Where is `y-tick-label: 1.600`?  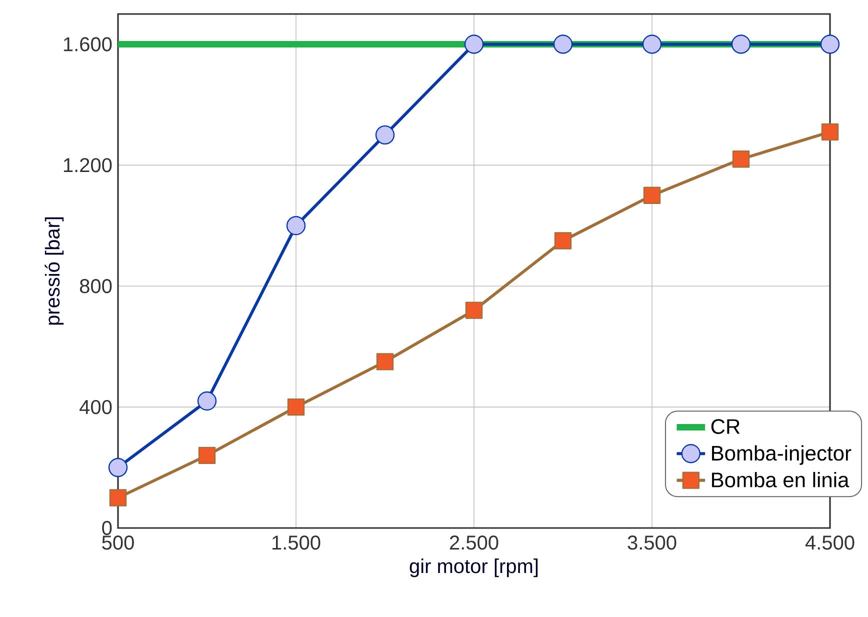 y-tick-label: 1.600 is located at coordinates (88, 44).